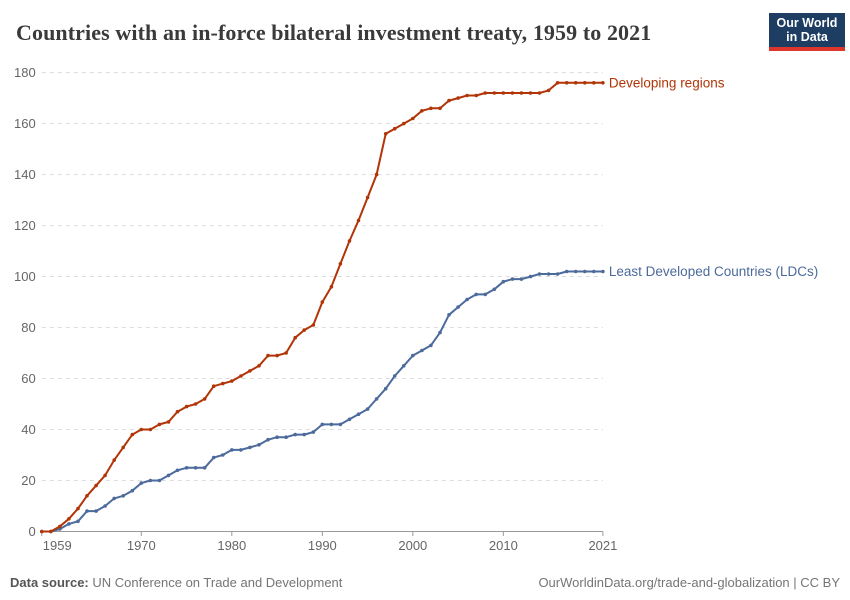  Describe the element at coordinates (32, 531) in the screenshot. I see `y-tick-label-0: 0` at that location.